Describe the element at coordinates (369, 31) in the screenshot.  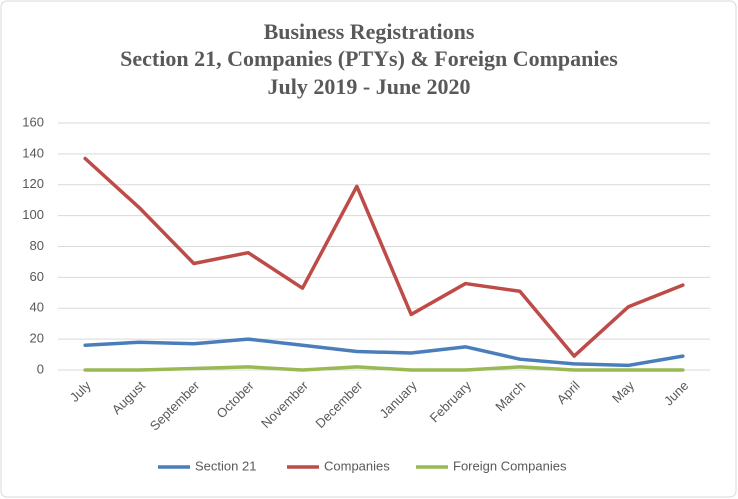
I see `chart-title: Business Registrations` at that location.